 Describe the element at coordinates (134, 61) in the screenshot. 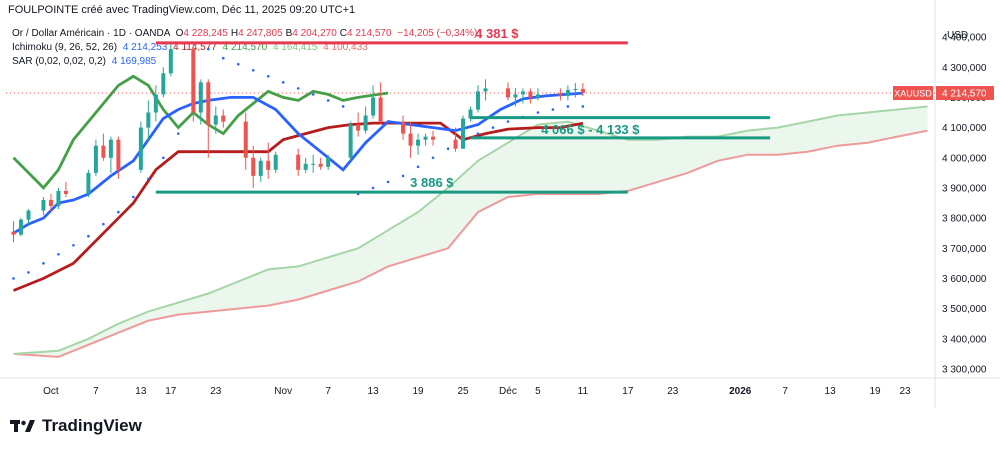

I see `sar-value: 4 169,985` at that location.